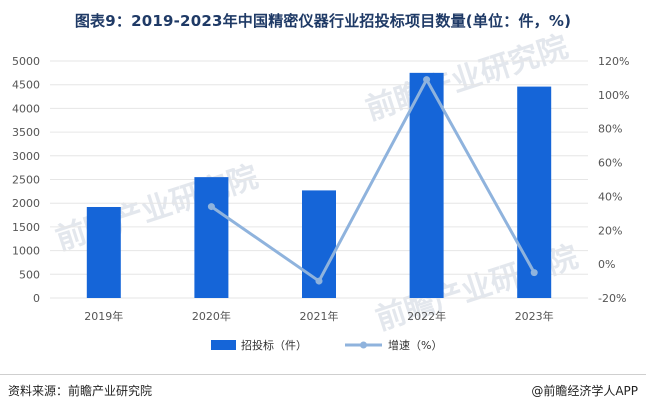 The height and width of the screenshot is (410, 646). Describe the element at coordinates (223, 345) in the screenshot. I see `legend-bar-swatch` at that location.